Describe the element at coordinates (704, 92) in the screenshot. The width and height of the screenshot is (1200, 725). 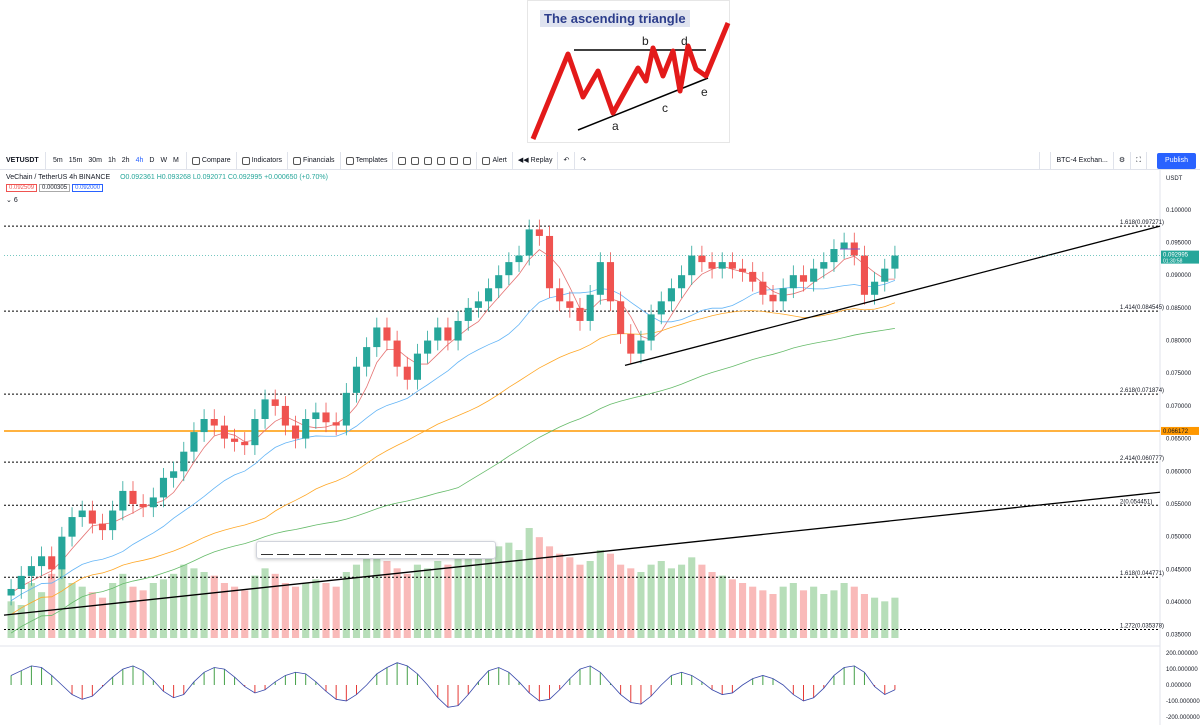
I see `label-e: e` at that location.